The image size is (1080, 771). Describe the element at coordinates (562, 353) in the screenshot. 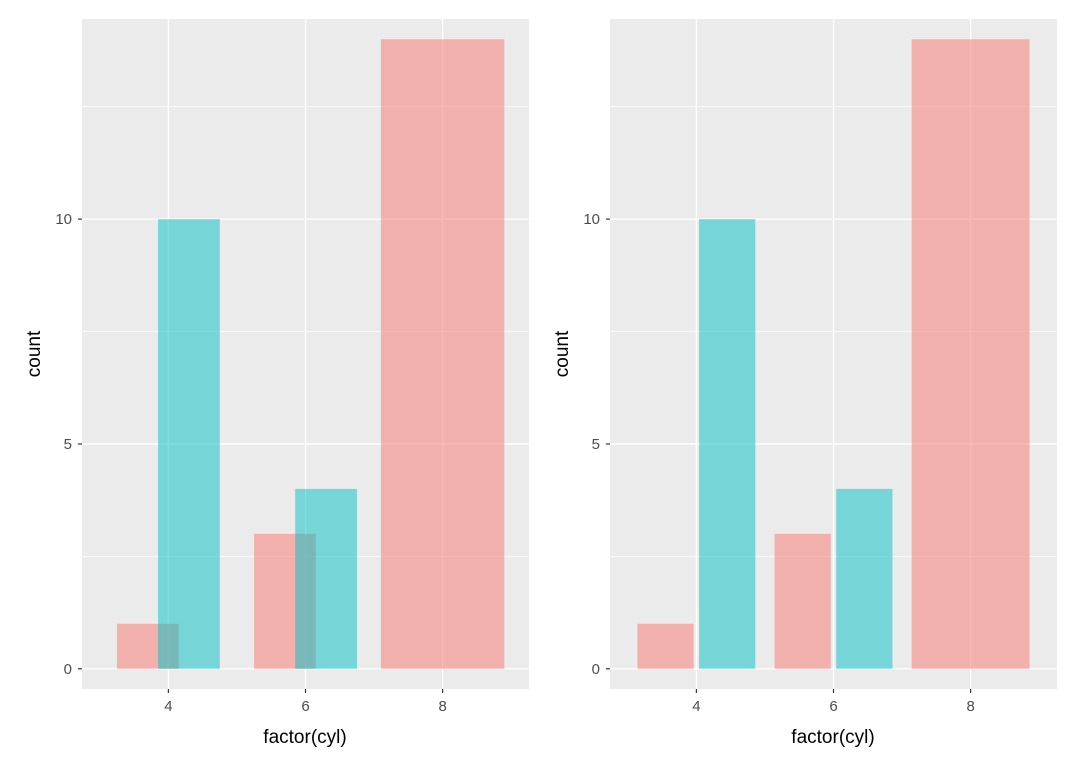

I see `right-y-axis-title: count` at that location.